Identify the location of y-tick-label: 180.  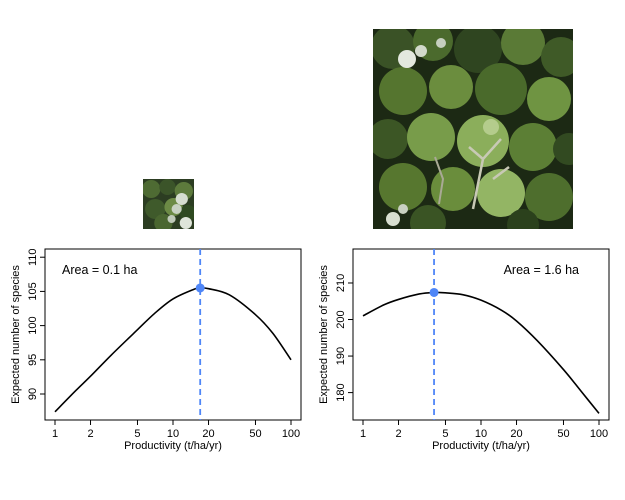
(341, 392).